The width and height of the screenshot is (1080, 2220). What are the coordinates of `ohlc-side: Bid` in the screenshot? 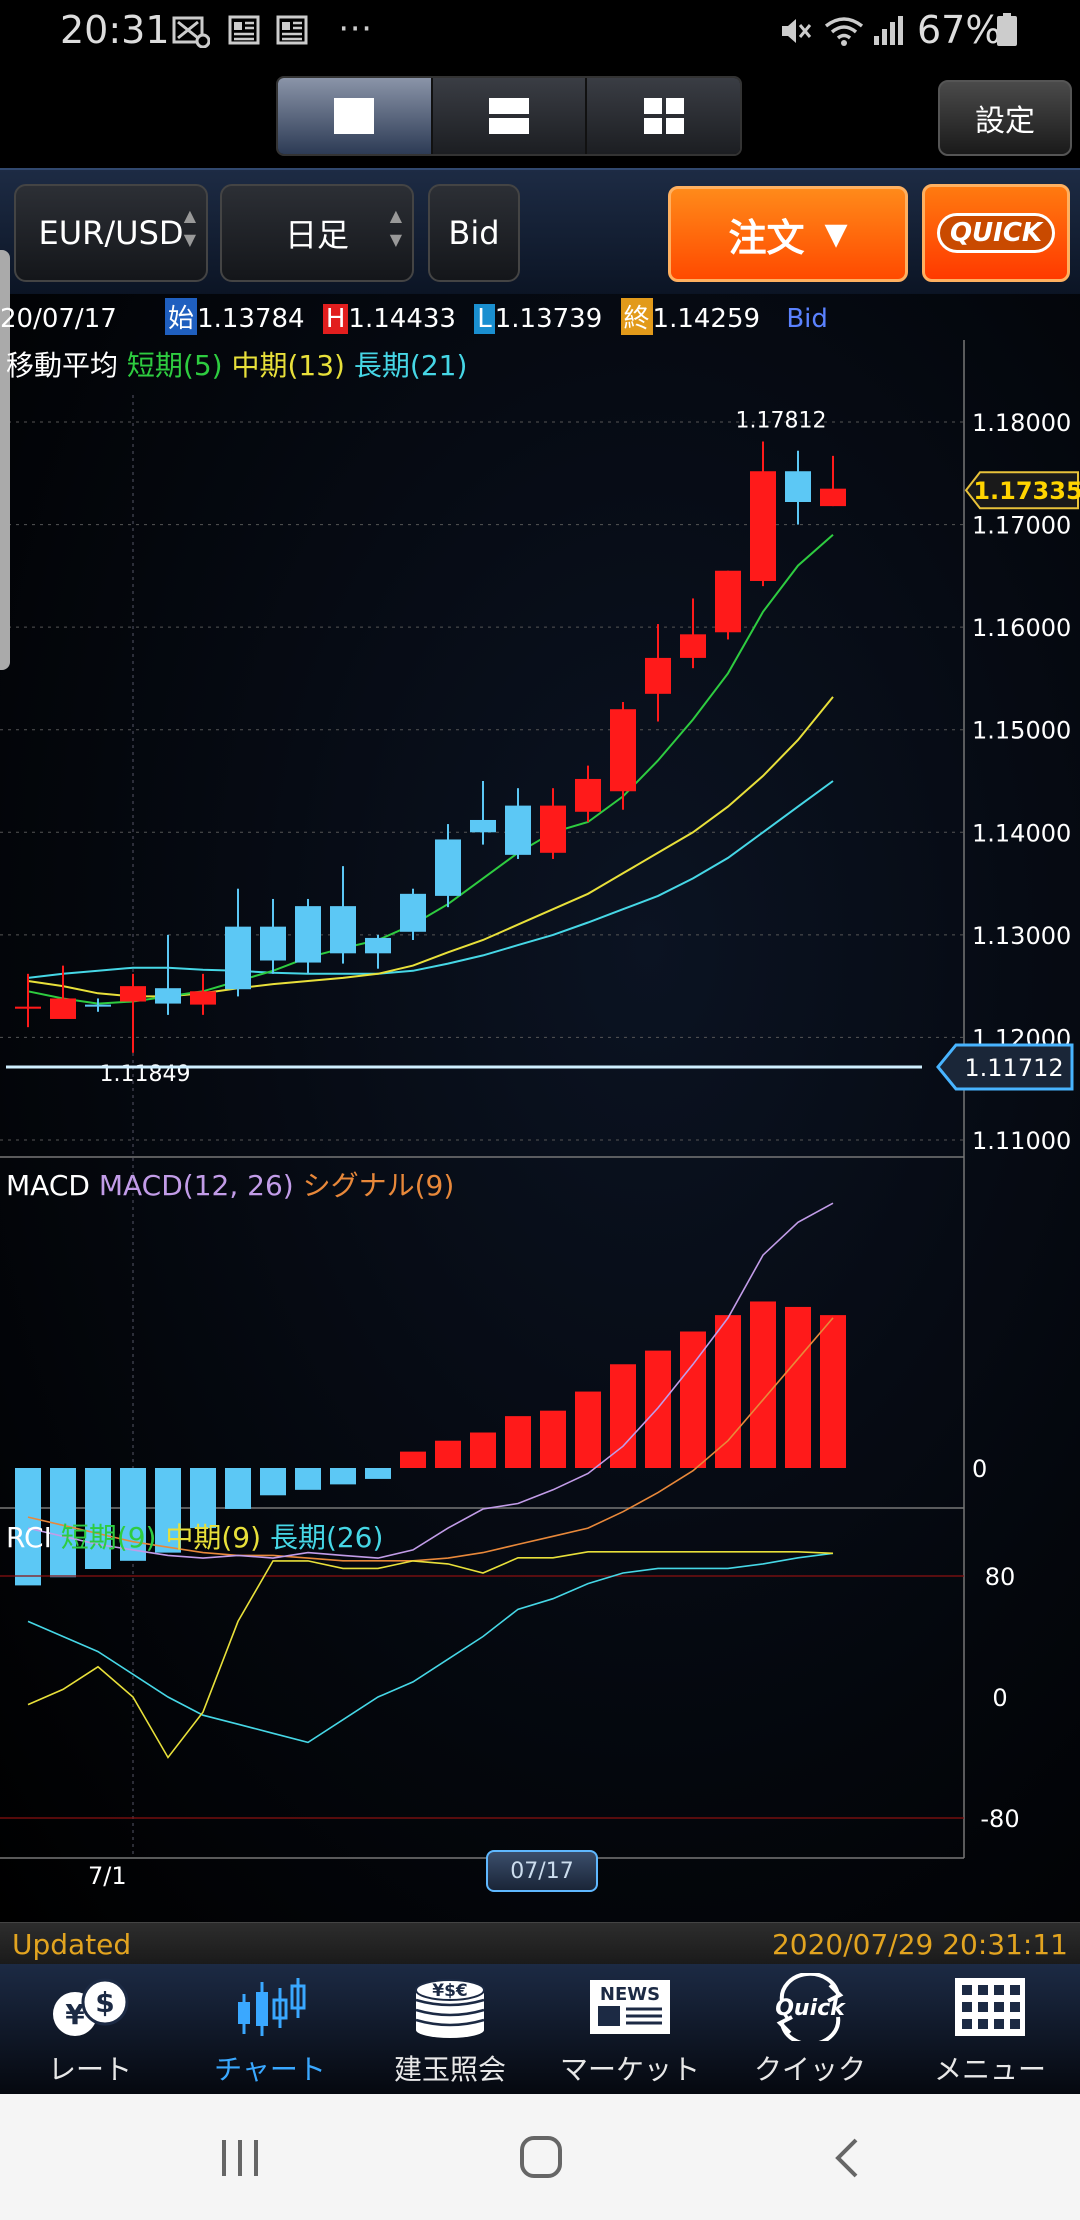 It's located at (807, 319).